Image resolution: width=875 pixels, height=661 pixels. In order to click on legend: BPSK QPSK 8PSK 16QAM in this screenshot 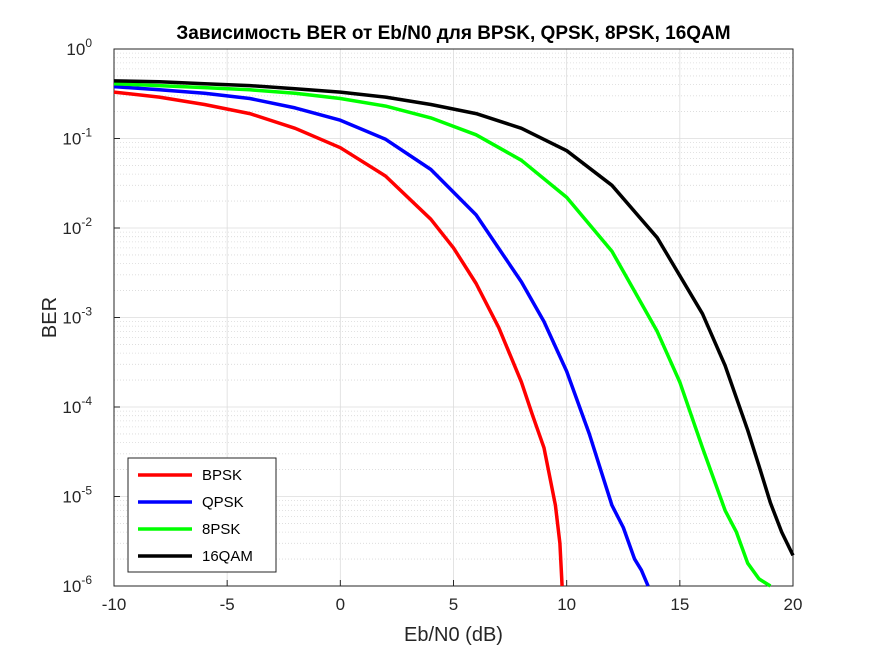, I will do `click(202, 515)`.